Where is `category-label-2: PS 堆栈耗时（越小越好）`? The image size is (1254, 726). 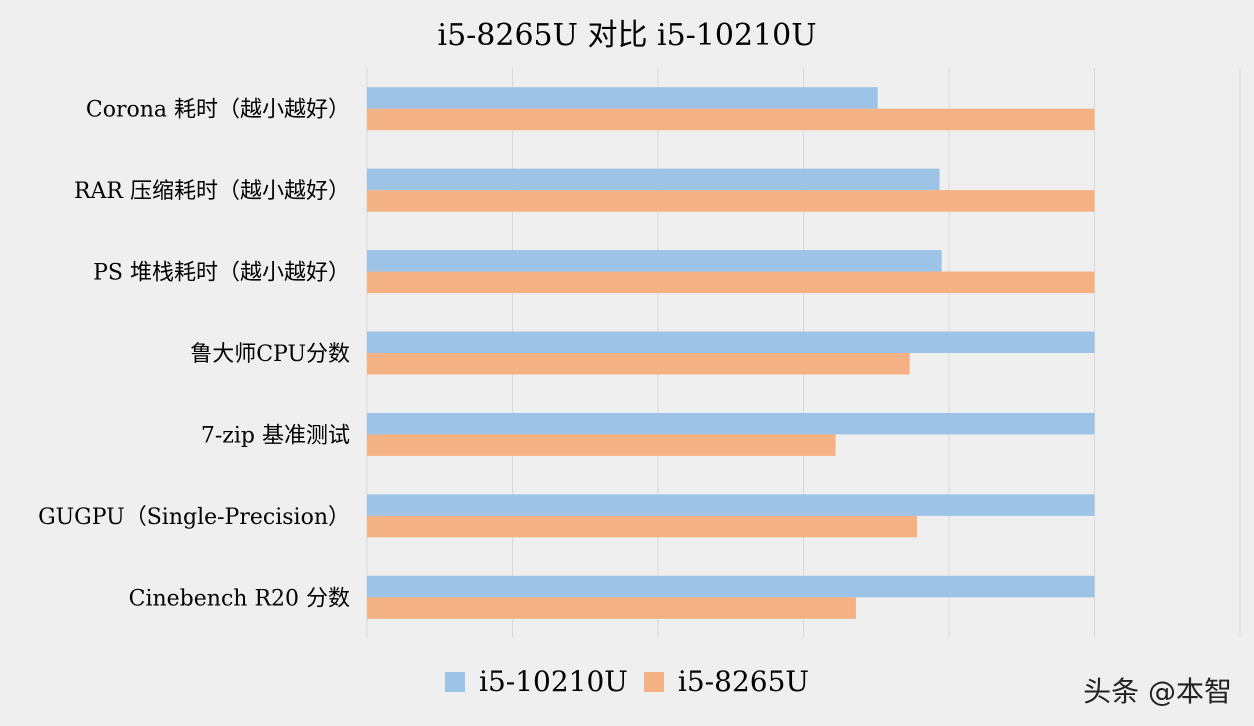
category-label-2: PS 堆栈耗时（越小越好） is located at coordinates (221, 273).